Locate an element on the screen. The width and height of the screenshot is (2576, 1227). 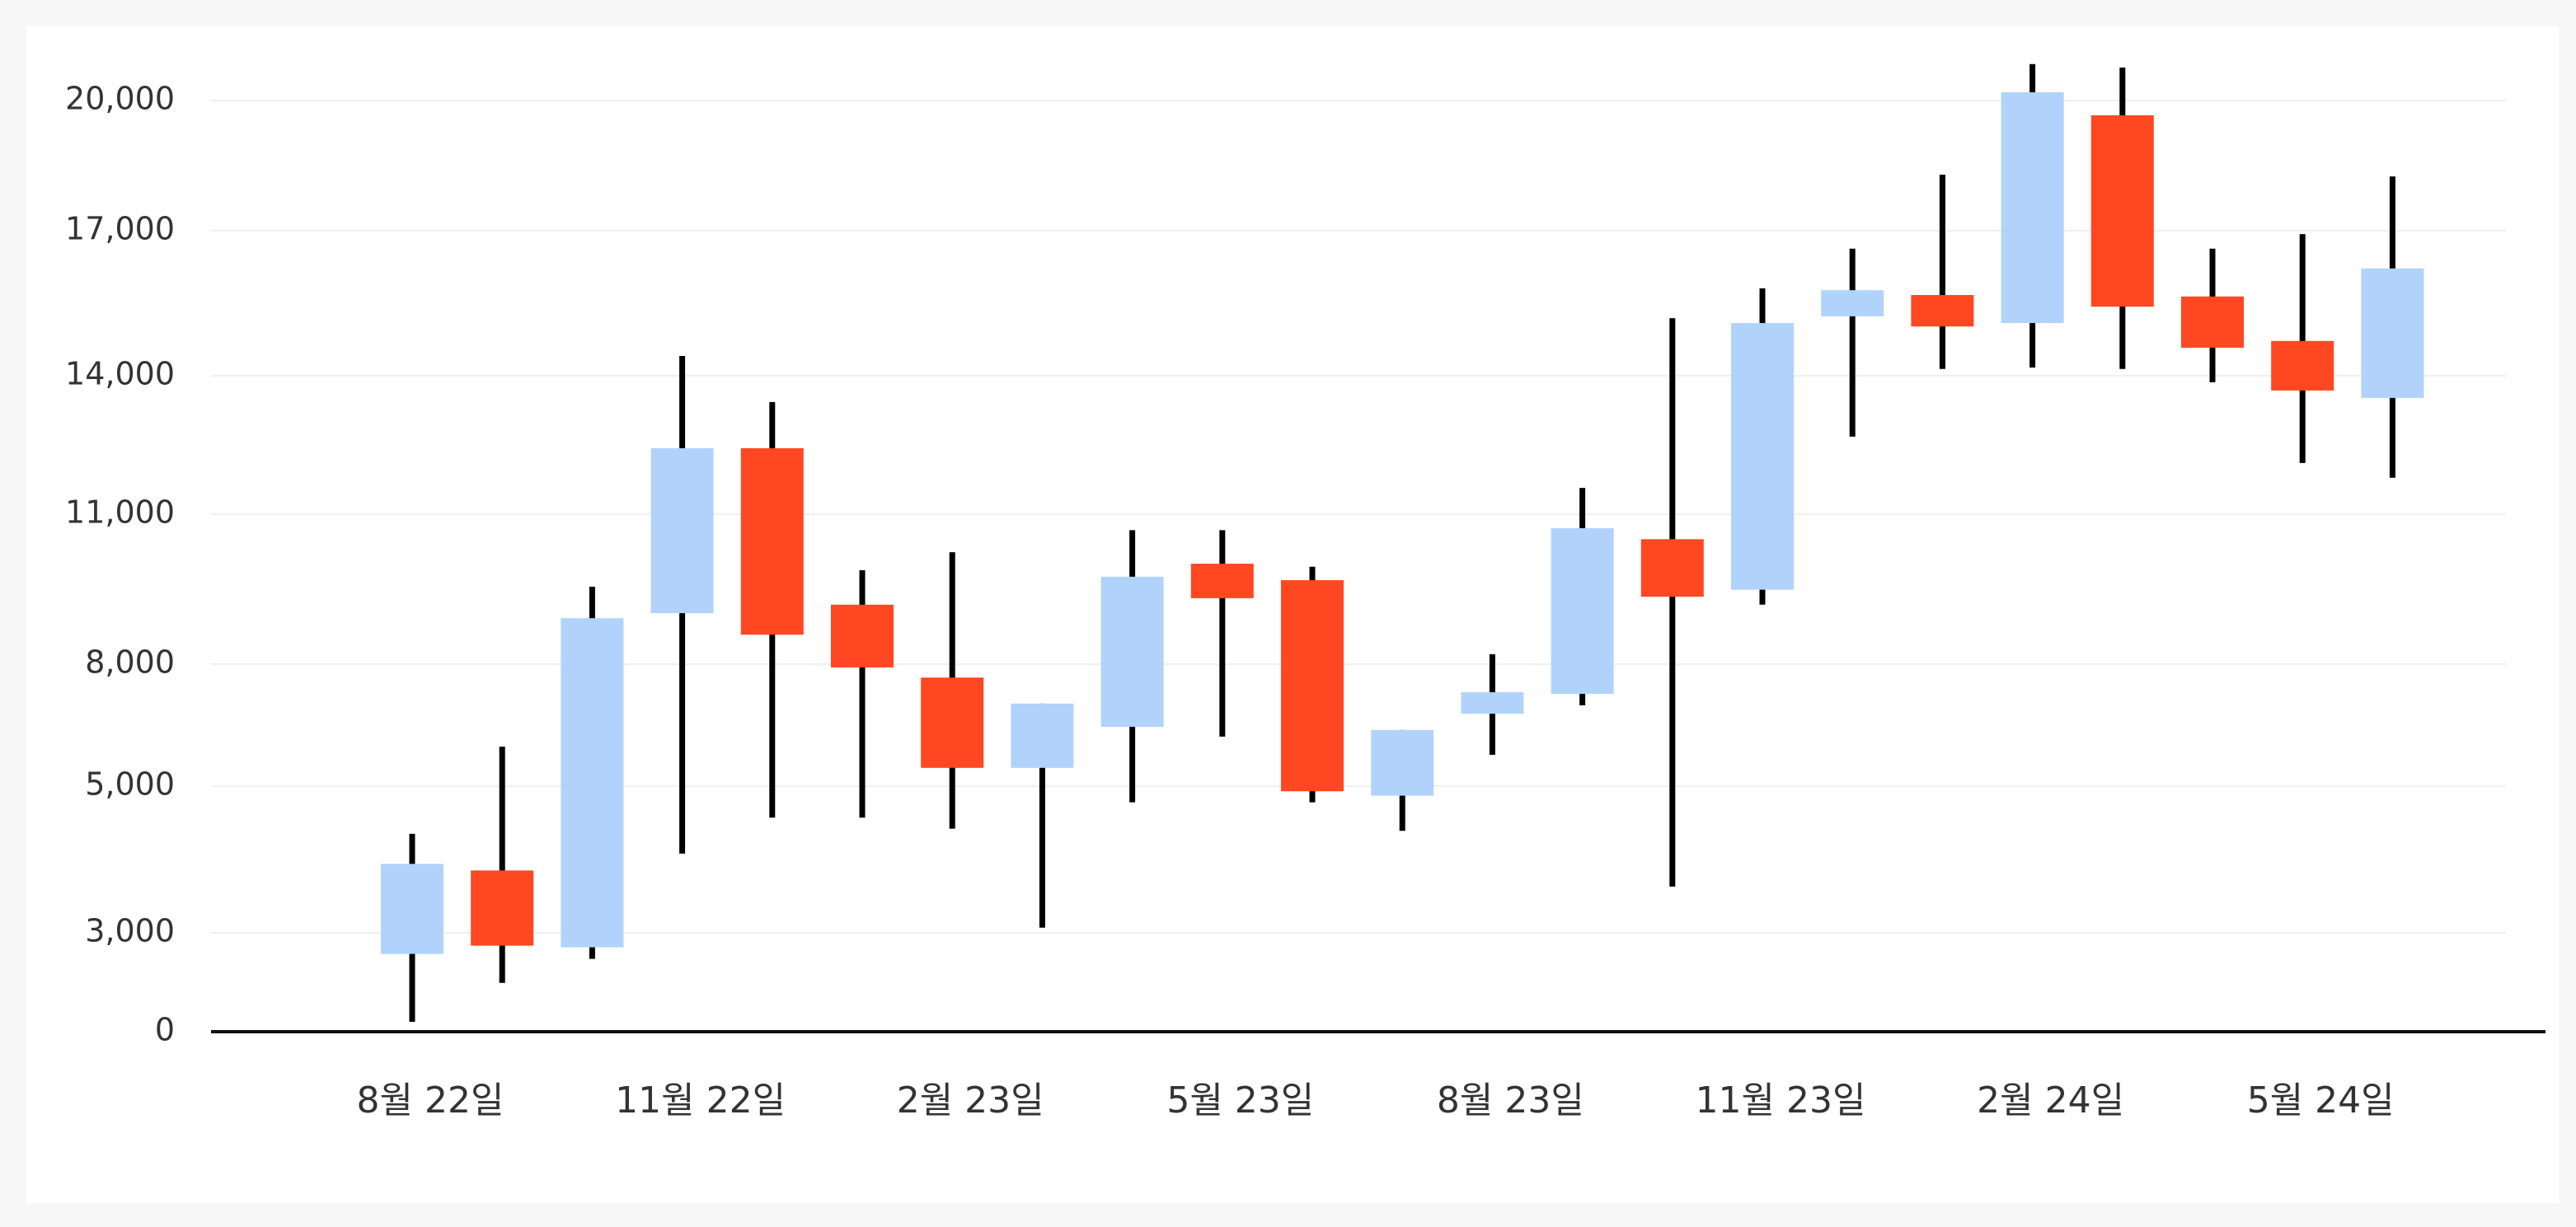
y-tick-label: 11,000 is located at coordinates (120, 512).